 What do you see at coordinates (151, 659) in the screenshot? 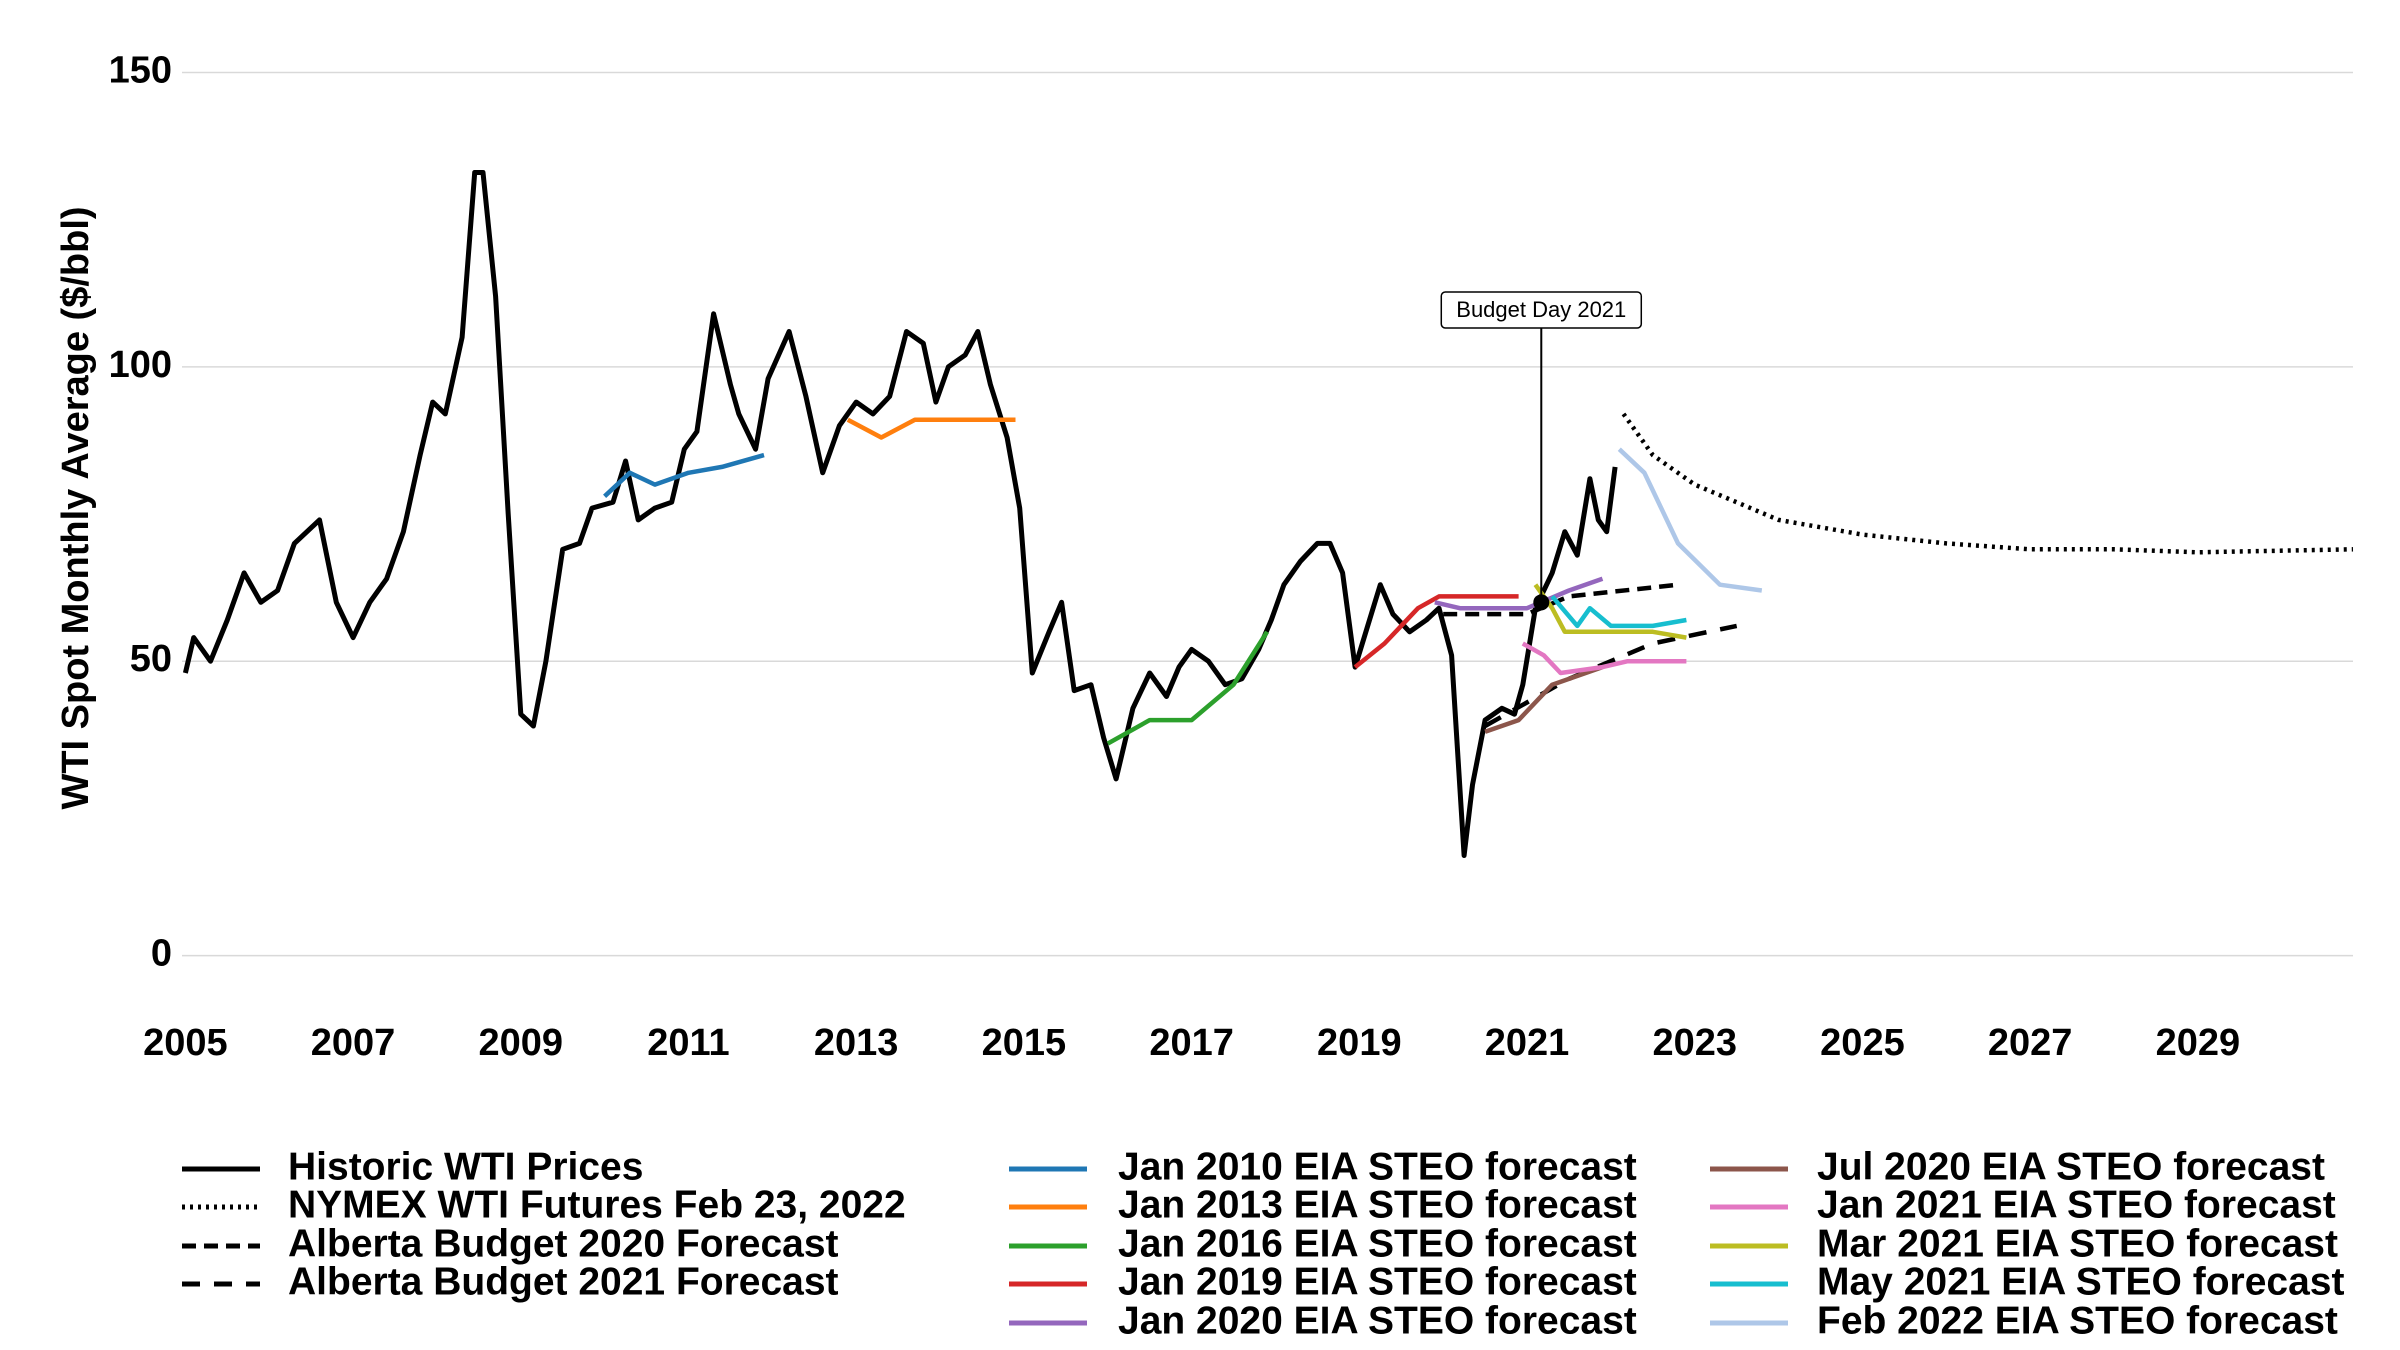
I see `y-tick-label: 50` at bounding box center [151, 659].